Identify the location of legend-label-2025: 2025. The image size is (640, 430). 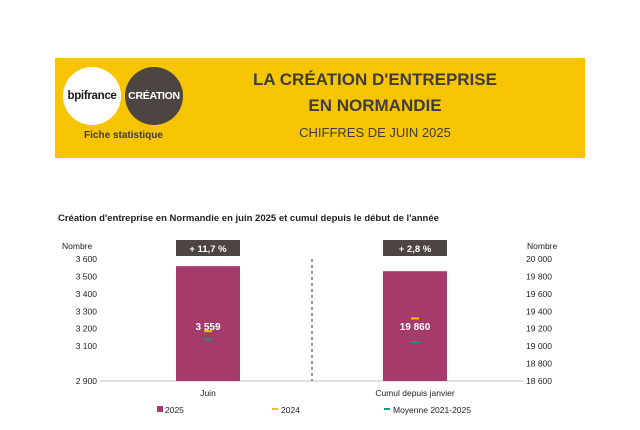
(174, 410).